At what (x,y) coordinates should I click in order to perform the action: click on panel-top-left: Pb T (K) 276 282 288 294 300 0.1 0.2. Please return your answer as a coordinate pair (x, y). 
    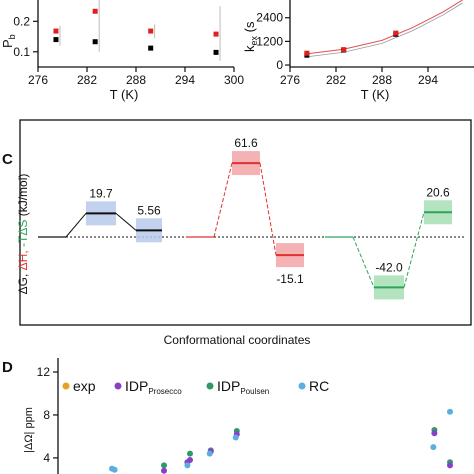
    Looking at the image, I should click on (122, 51).